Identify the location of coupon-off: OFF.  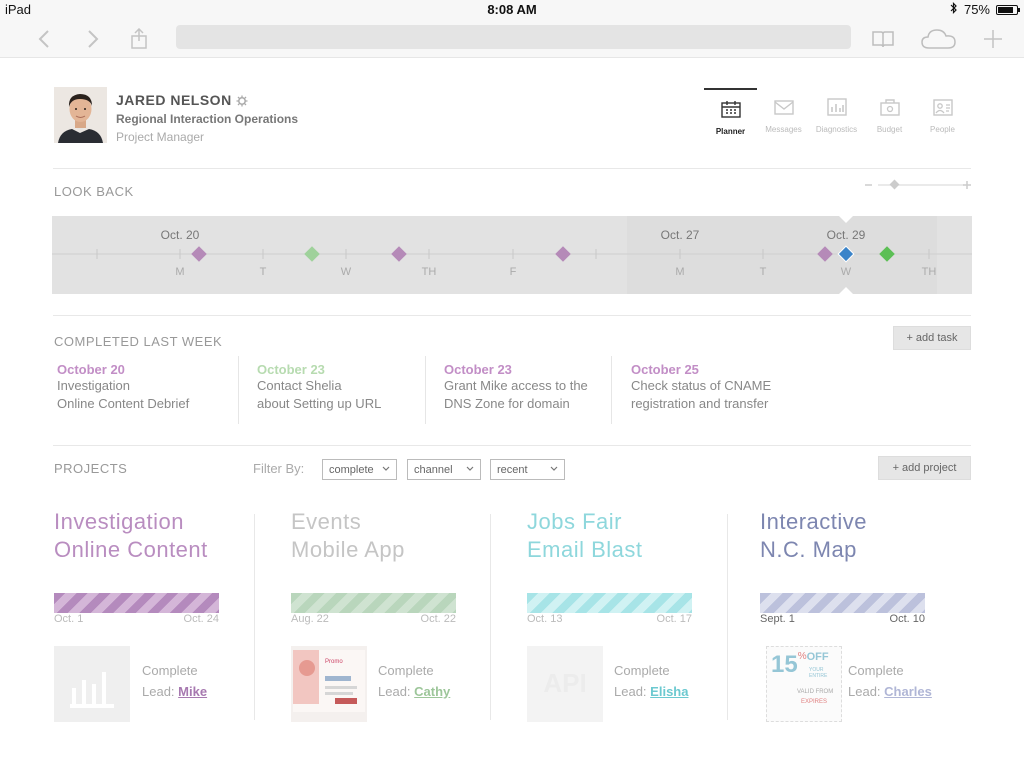
(817, 657).